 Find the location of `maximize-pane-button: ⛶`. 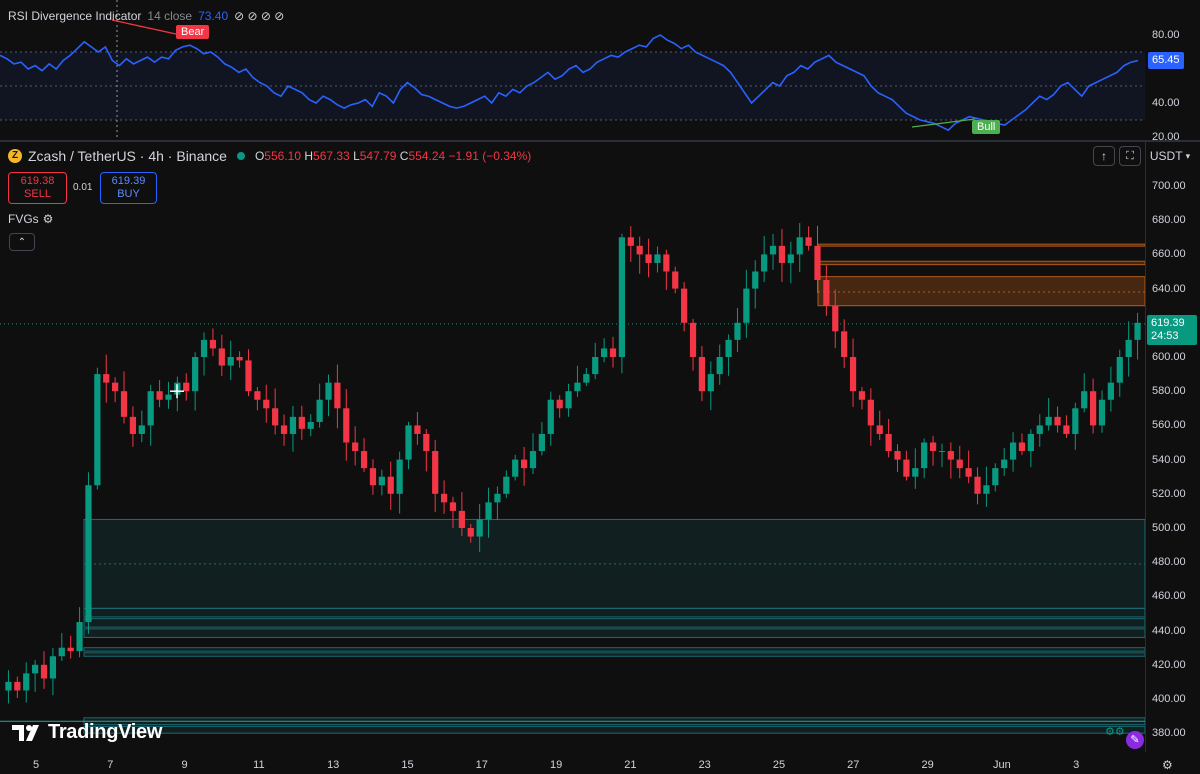

maximize-pane-button: ⛶ is located at coordinates (1130, 156).